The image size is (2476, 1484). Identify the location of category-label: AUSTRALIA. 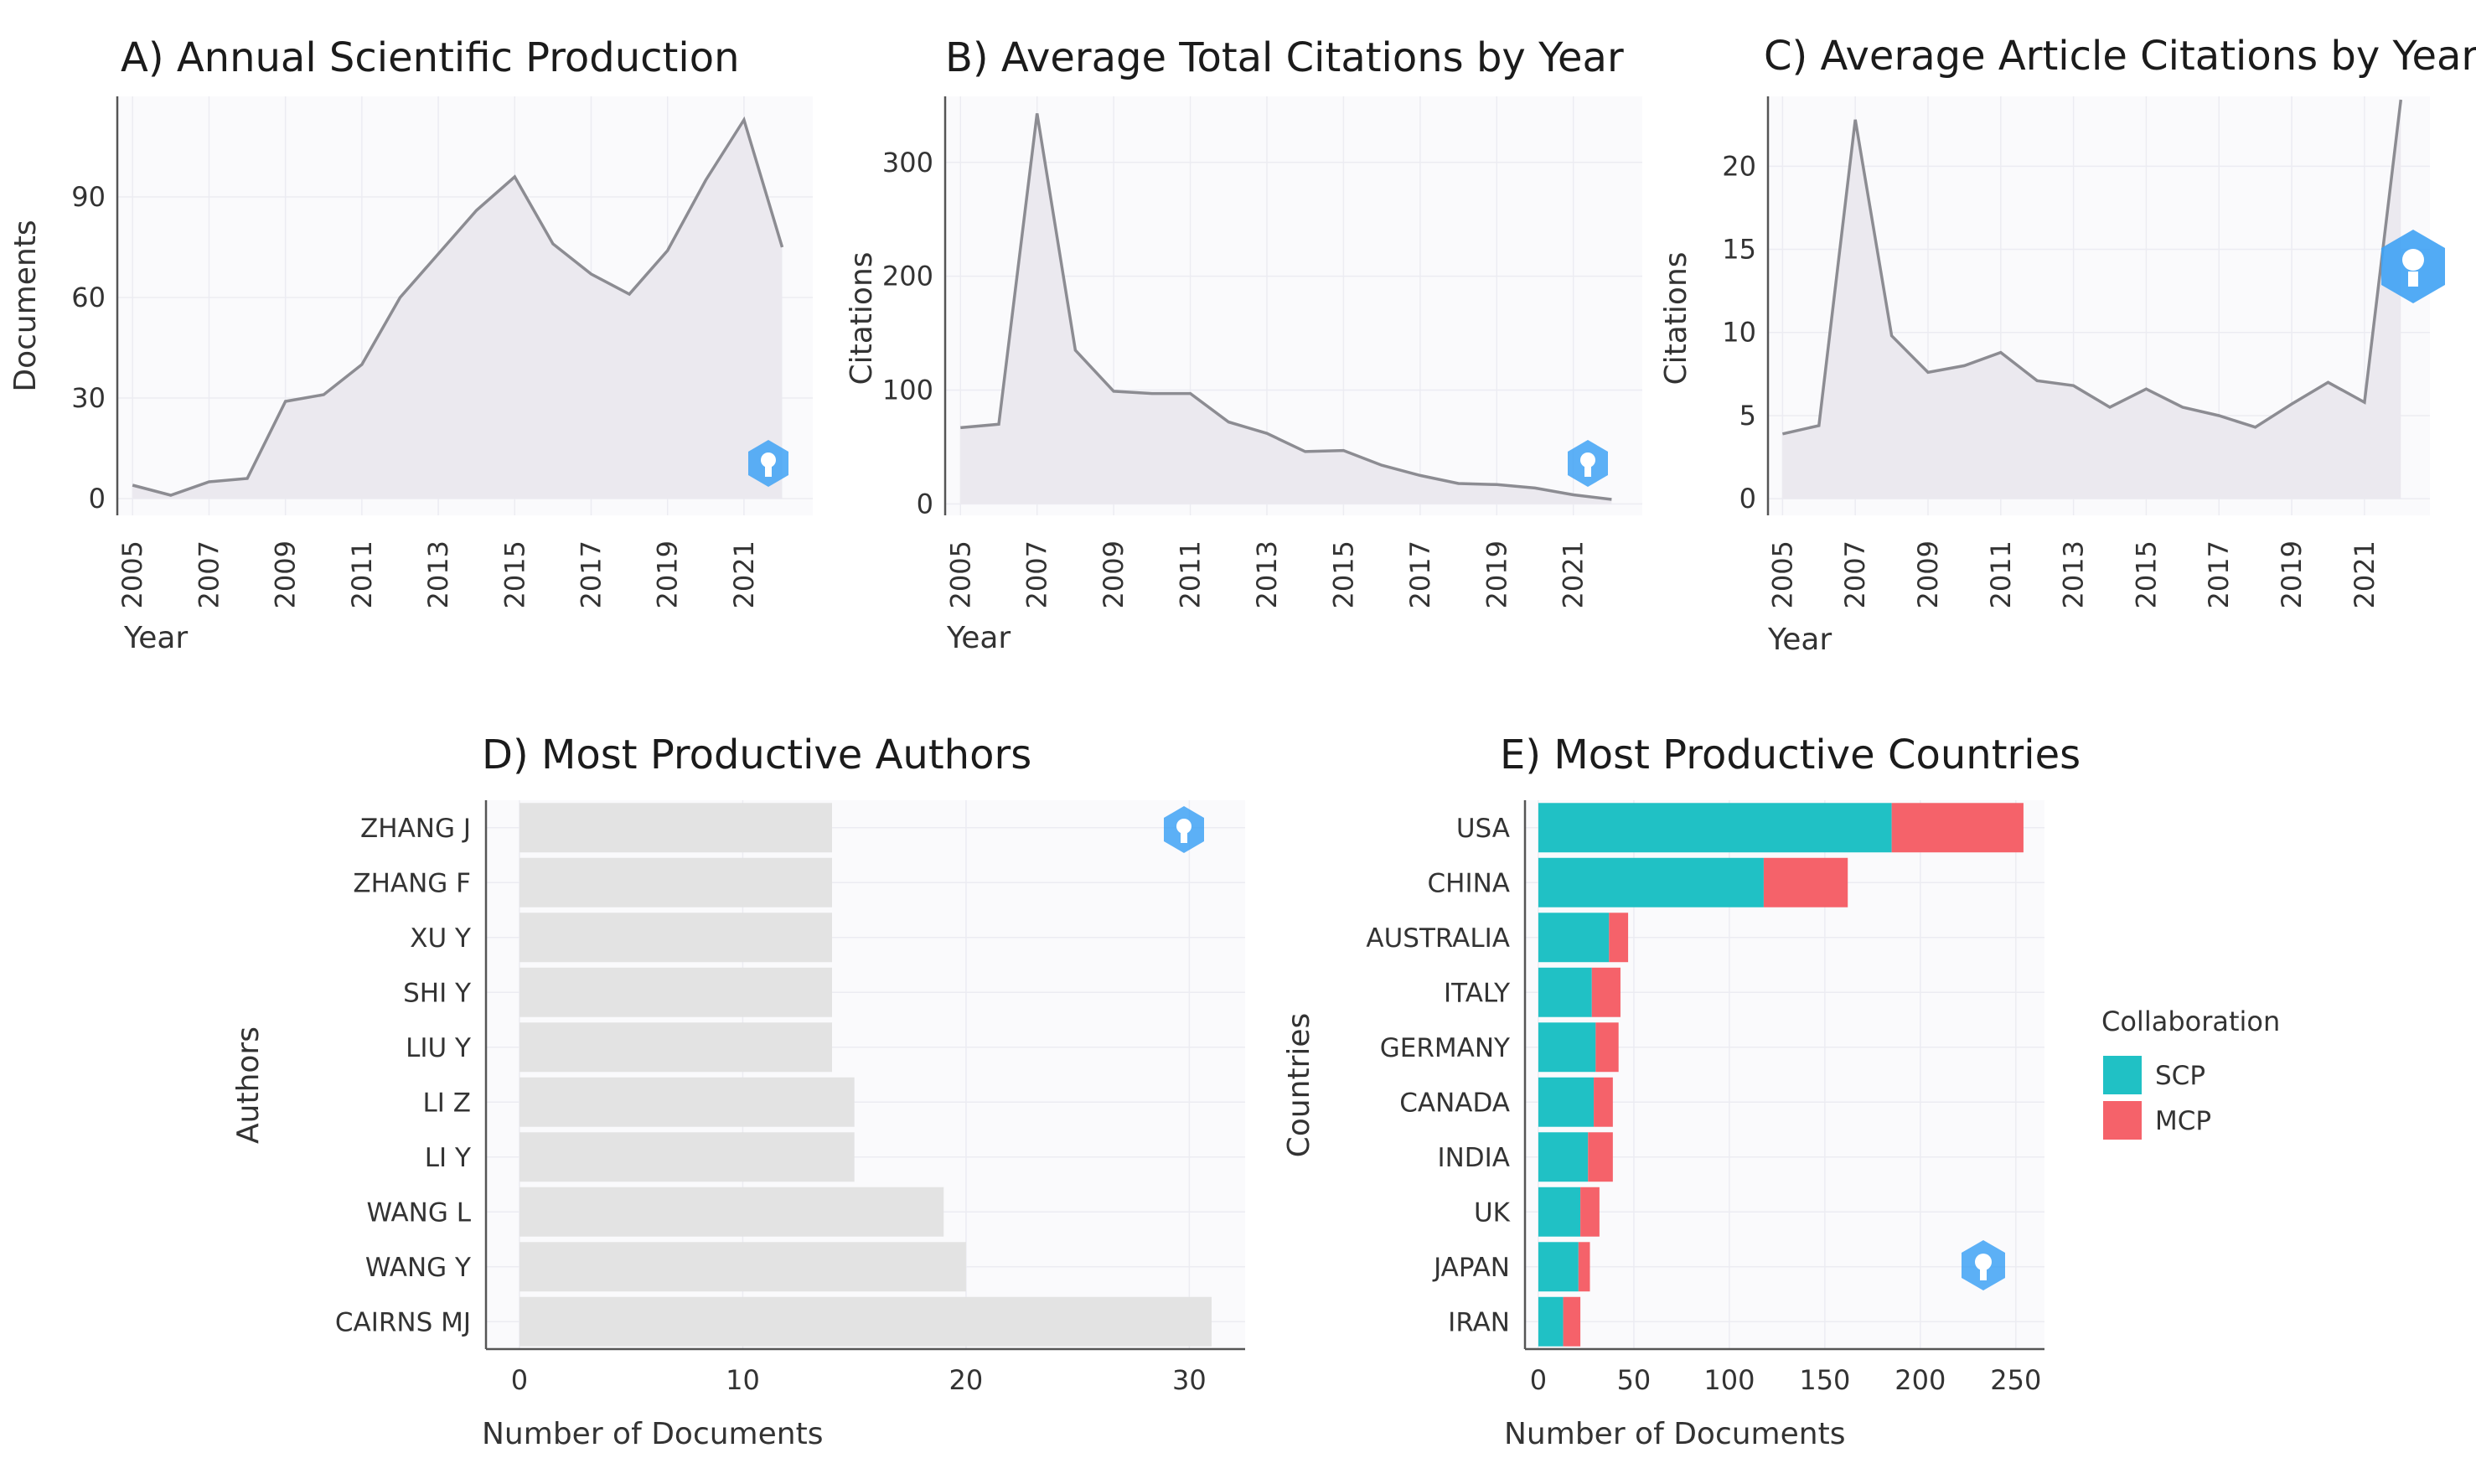
(1438, 938).